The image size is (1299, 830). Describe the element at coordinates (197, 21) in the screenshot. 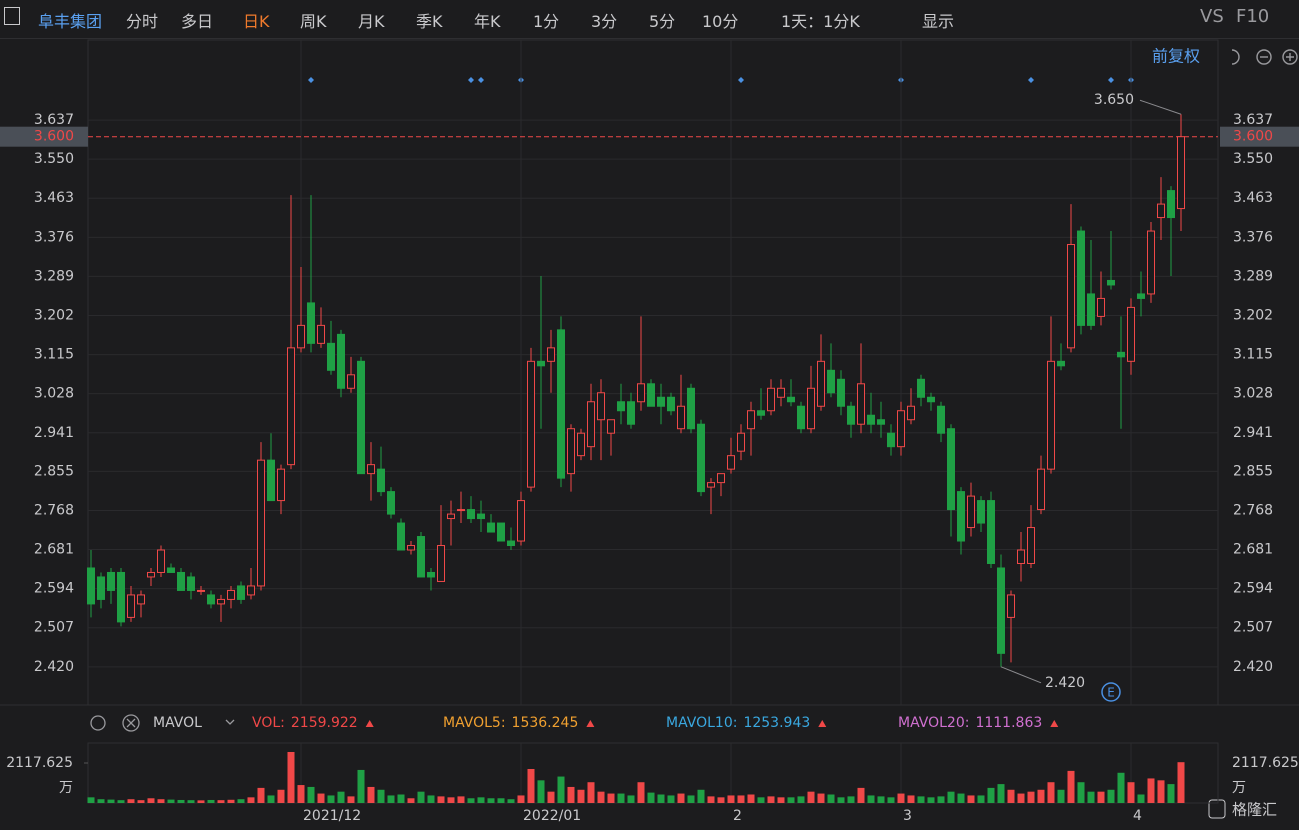

I see `period-tab: 多日` at that location.